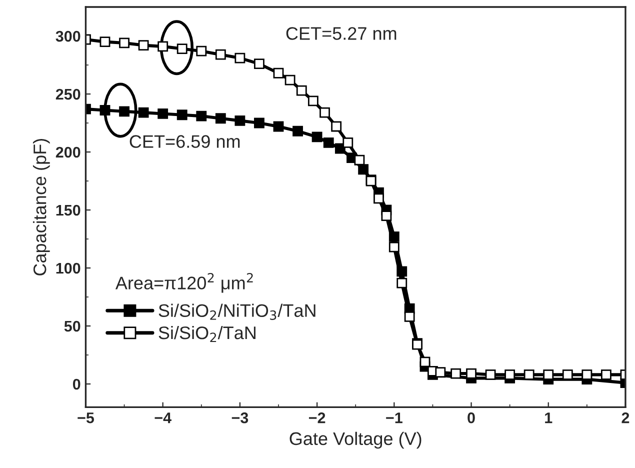 The height and width of the screenshot is (468, 635). Describe the element at coordinates (471, 418) in the screenshot. I see `x-tick-label: 0` at that location.